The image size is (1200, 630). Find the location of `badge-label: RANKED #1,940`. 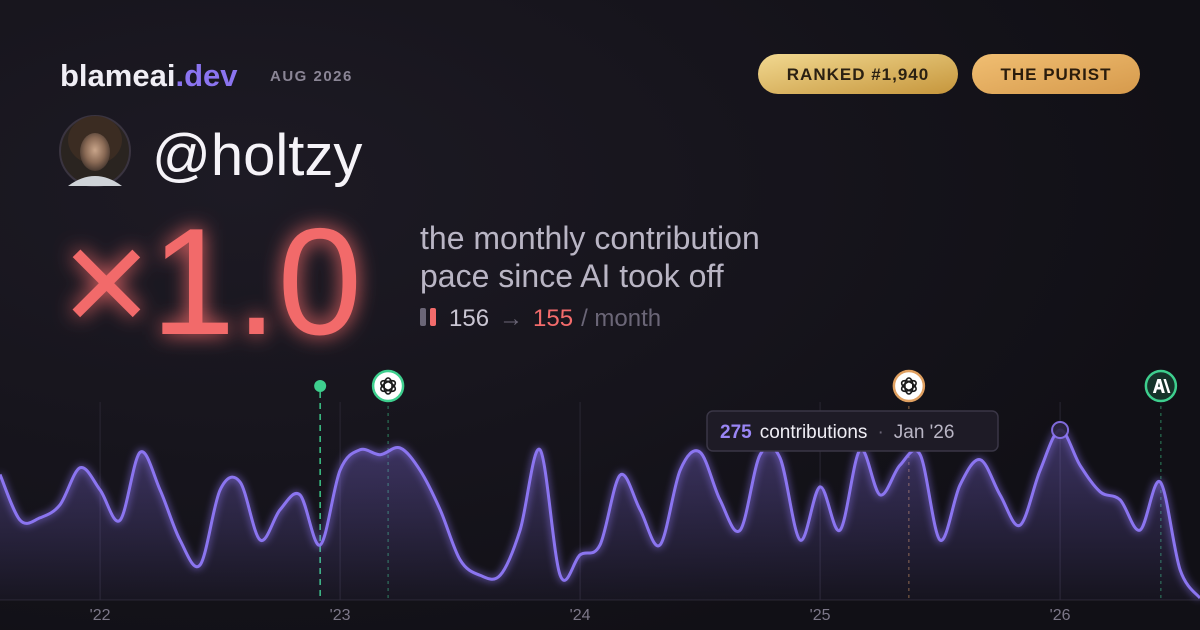

badge-label: RANKED #1,940 is located at coordinates (858, 74).